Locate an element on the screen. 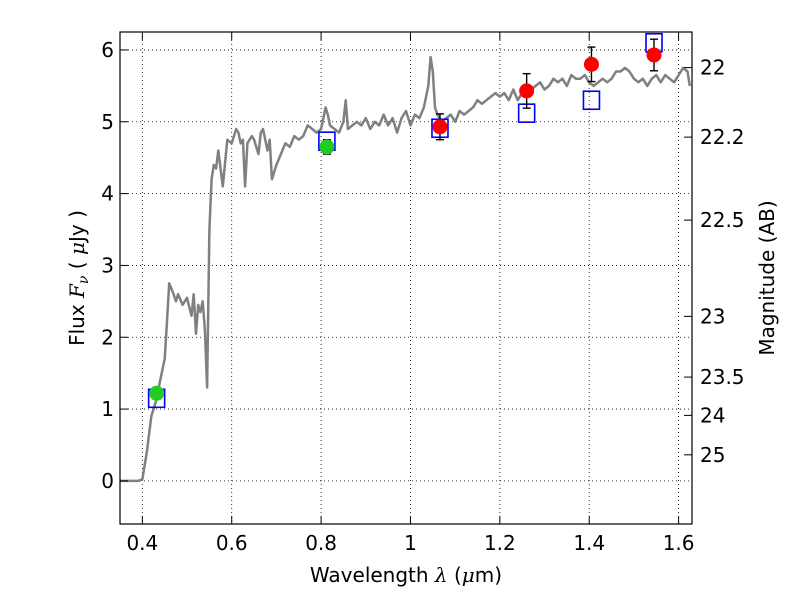 The image size is (800, 600). right-tick-label: 23.5 is located at coordinates (722, 377).